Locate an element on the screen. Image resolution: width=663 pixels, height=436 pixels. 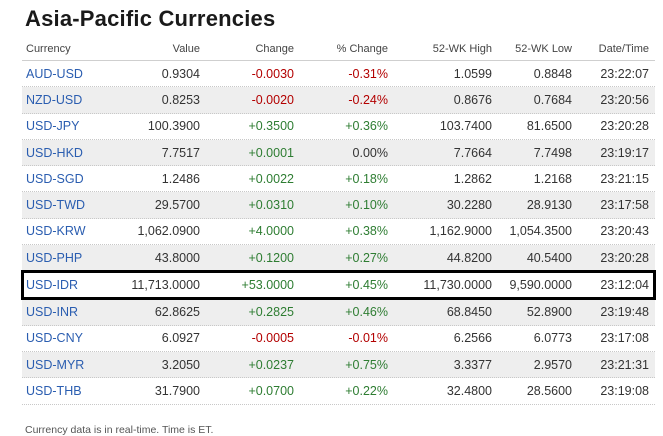
datetime-cell: 23:20:43 is located at coordinates (624, 231).